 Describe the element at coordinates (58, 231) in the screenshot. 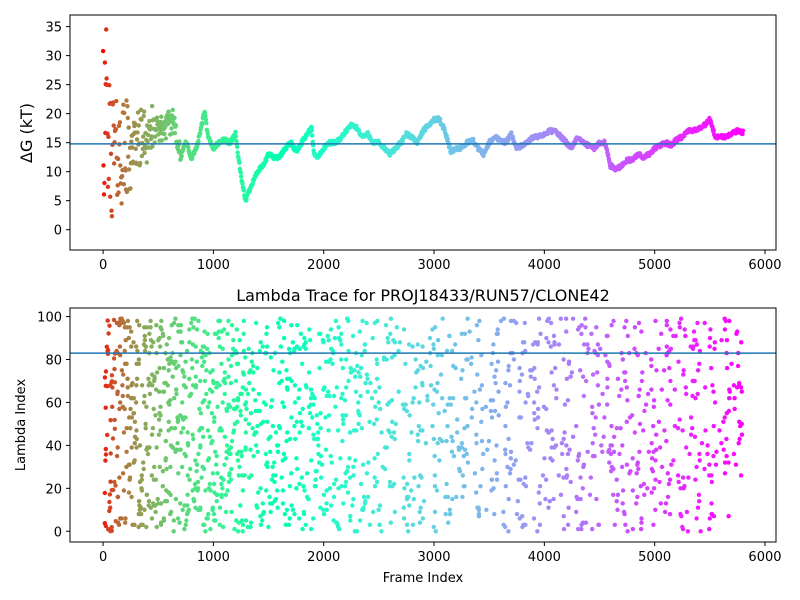

I see `top-y-tick-label: 0` at that location.